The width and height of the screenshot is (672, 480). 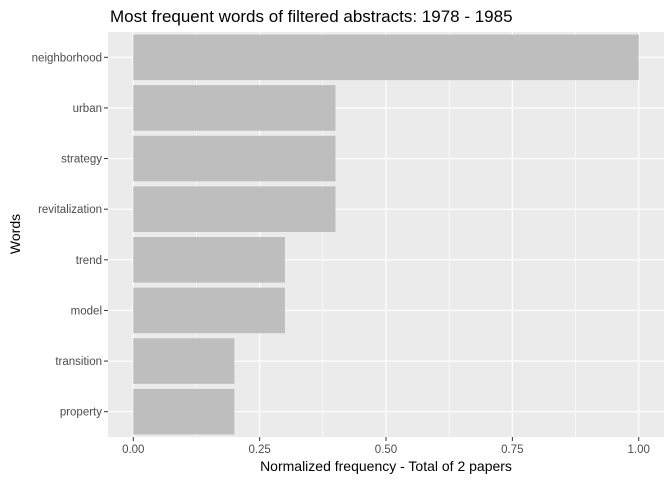 What do you see at coordinates (89, 261) in the screenshot?
I see `y-tick-label: trend` at bounding box center [89, 261].